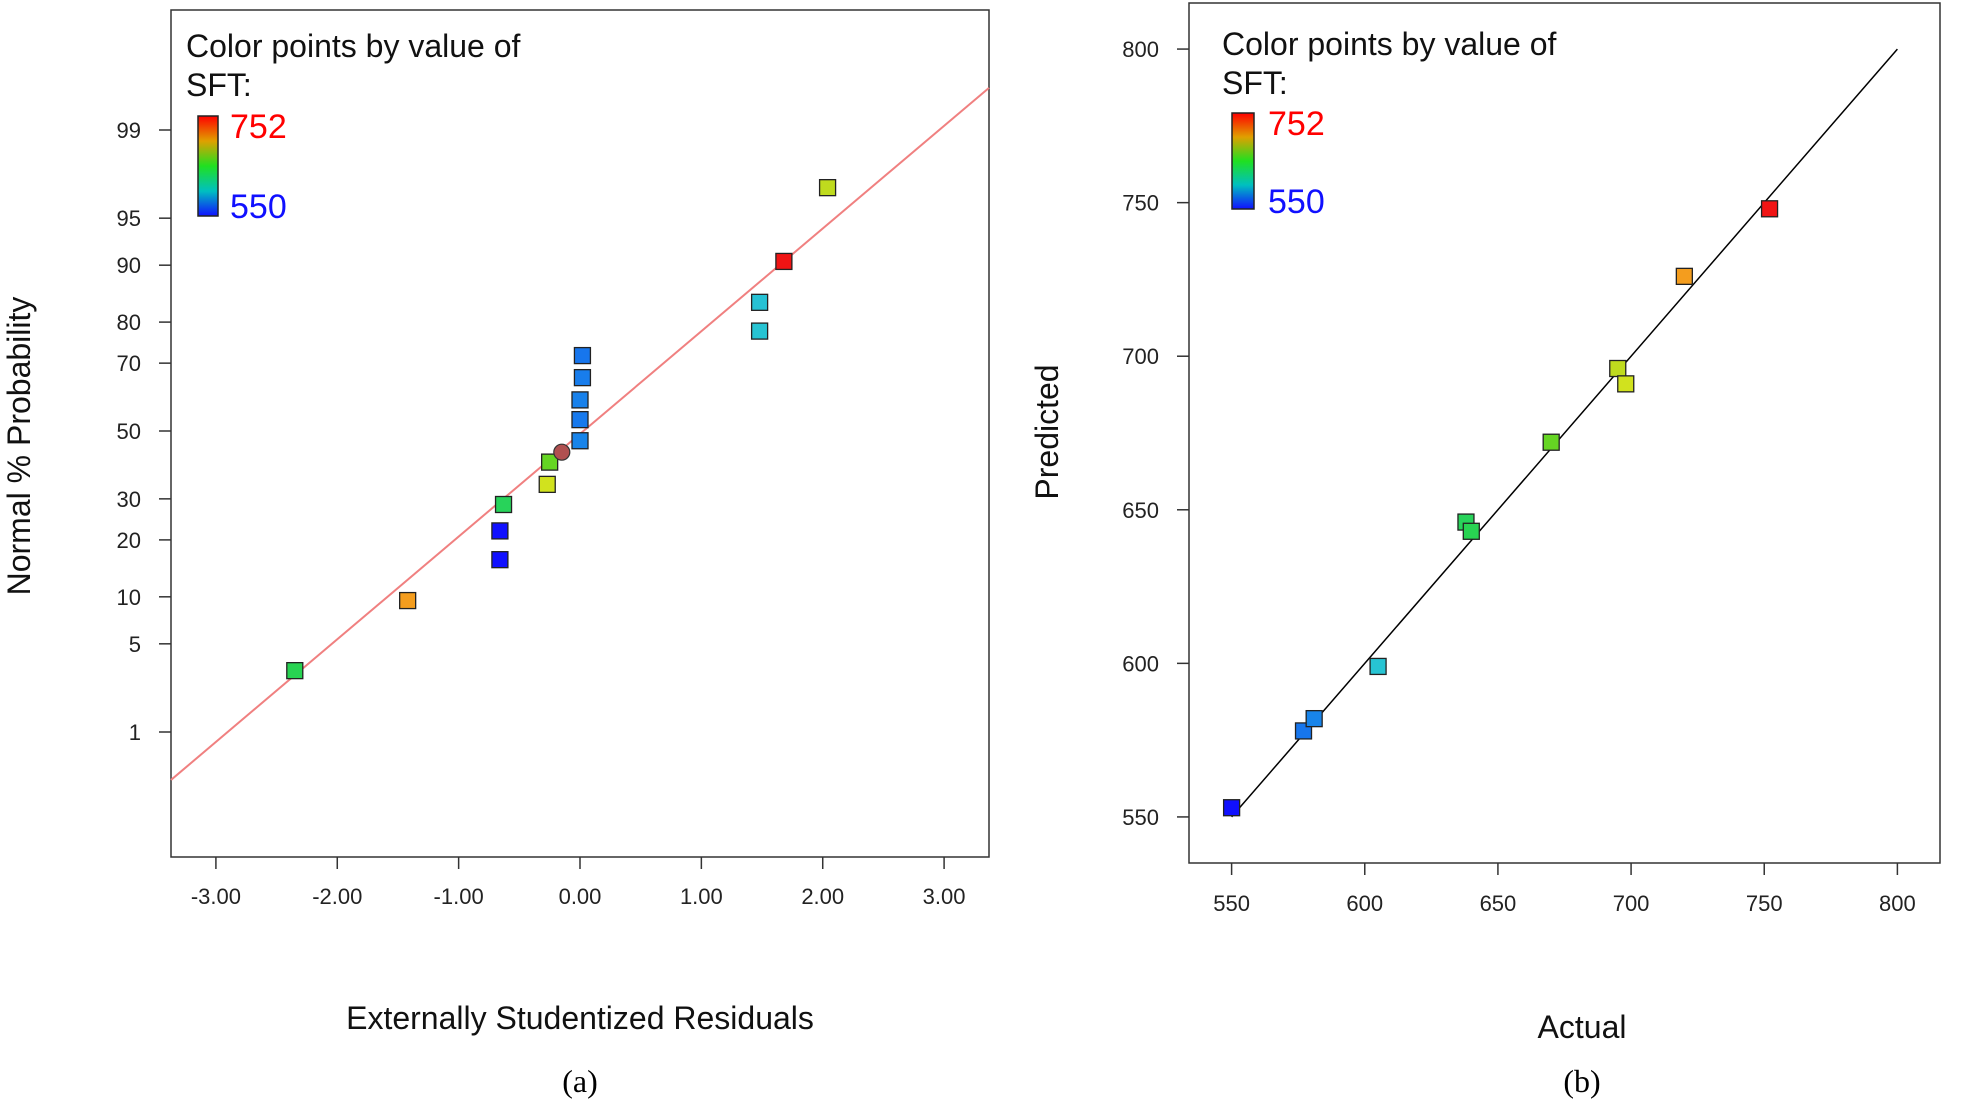 Image resolution: width=1982 pixels, height=1102 pixels. Describe the element at coordinates (561, 429) in the screenshot. I see `data-points` at that location.